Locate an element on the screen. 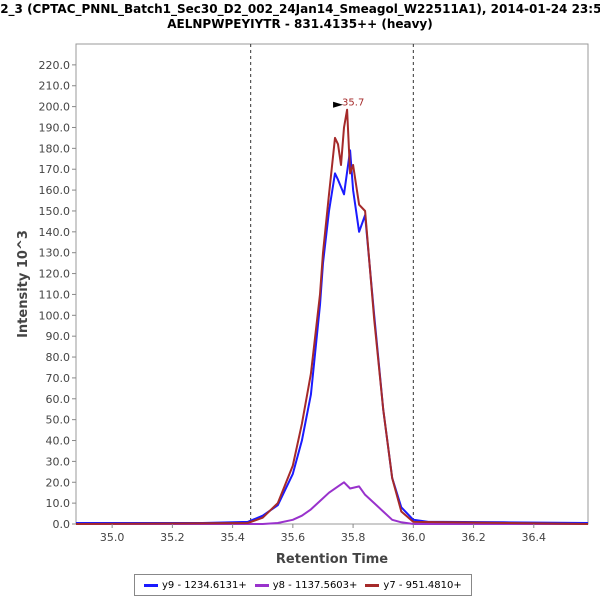 The height and width of the screenshot is (600, 600). x-tick-label: 36.4 is located at coordinates (534, 537).